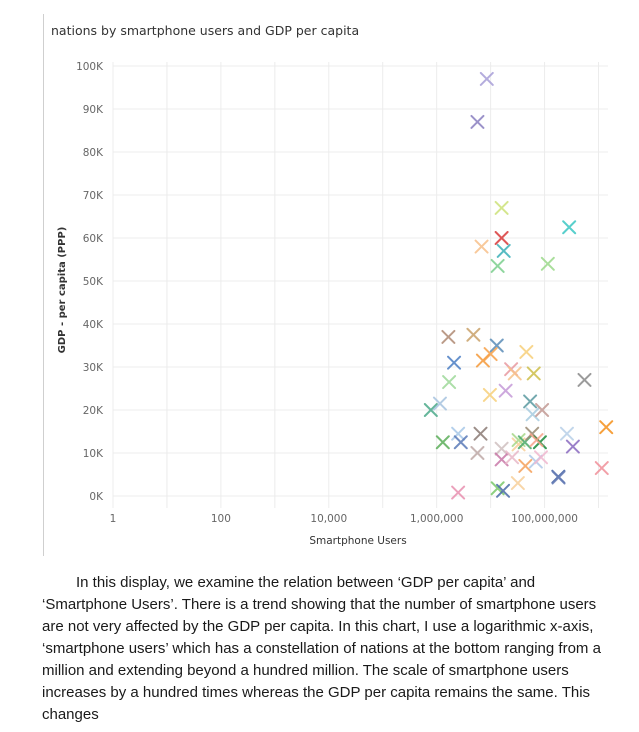 The height and width of the screenshot is (732, 639). What do you see at coordinates (93, 153) in the screenshot?
I see `y-tick-label: 80K` at bounding box center [93, 153].